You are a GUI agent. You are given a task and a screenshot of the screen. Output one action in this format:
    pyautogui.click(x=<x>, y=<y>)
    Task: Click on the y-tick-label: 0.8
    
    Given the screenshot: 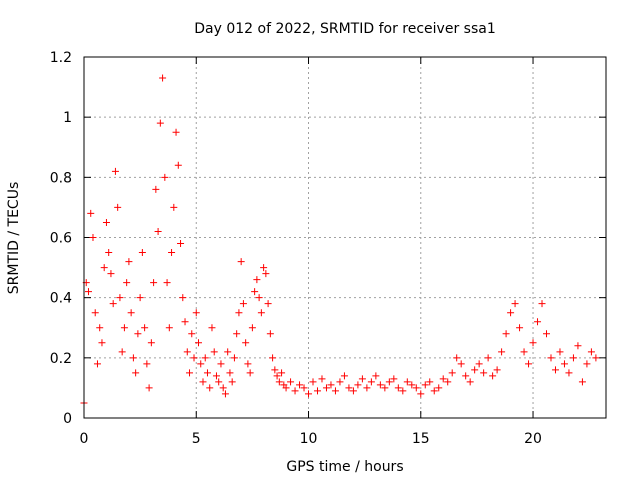 What is the action you would take?
    pyautogui.click(x=61, y=178)
    